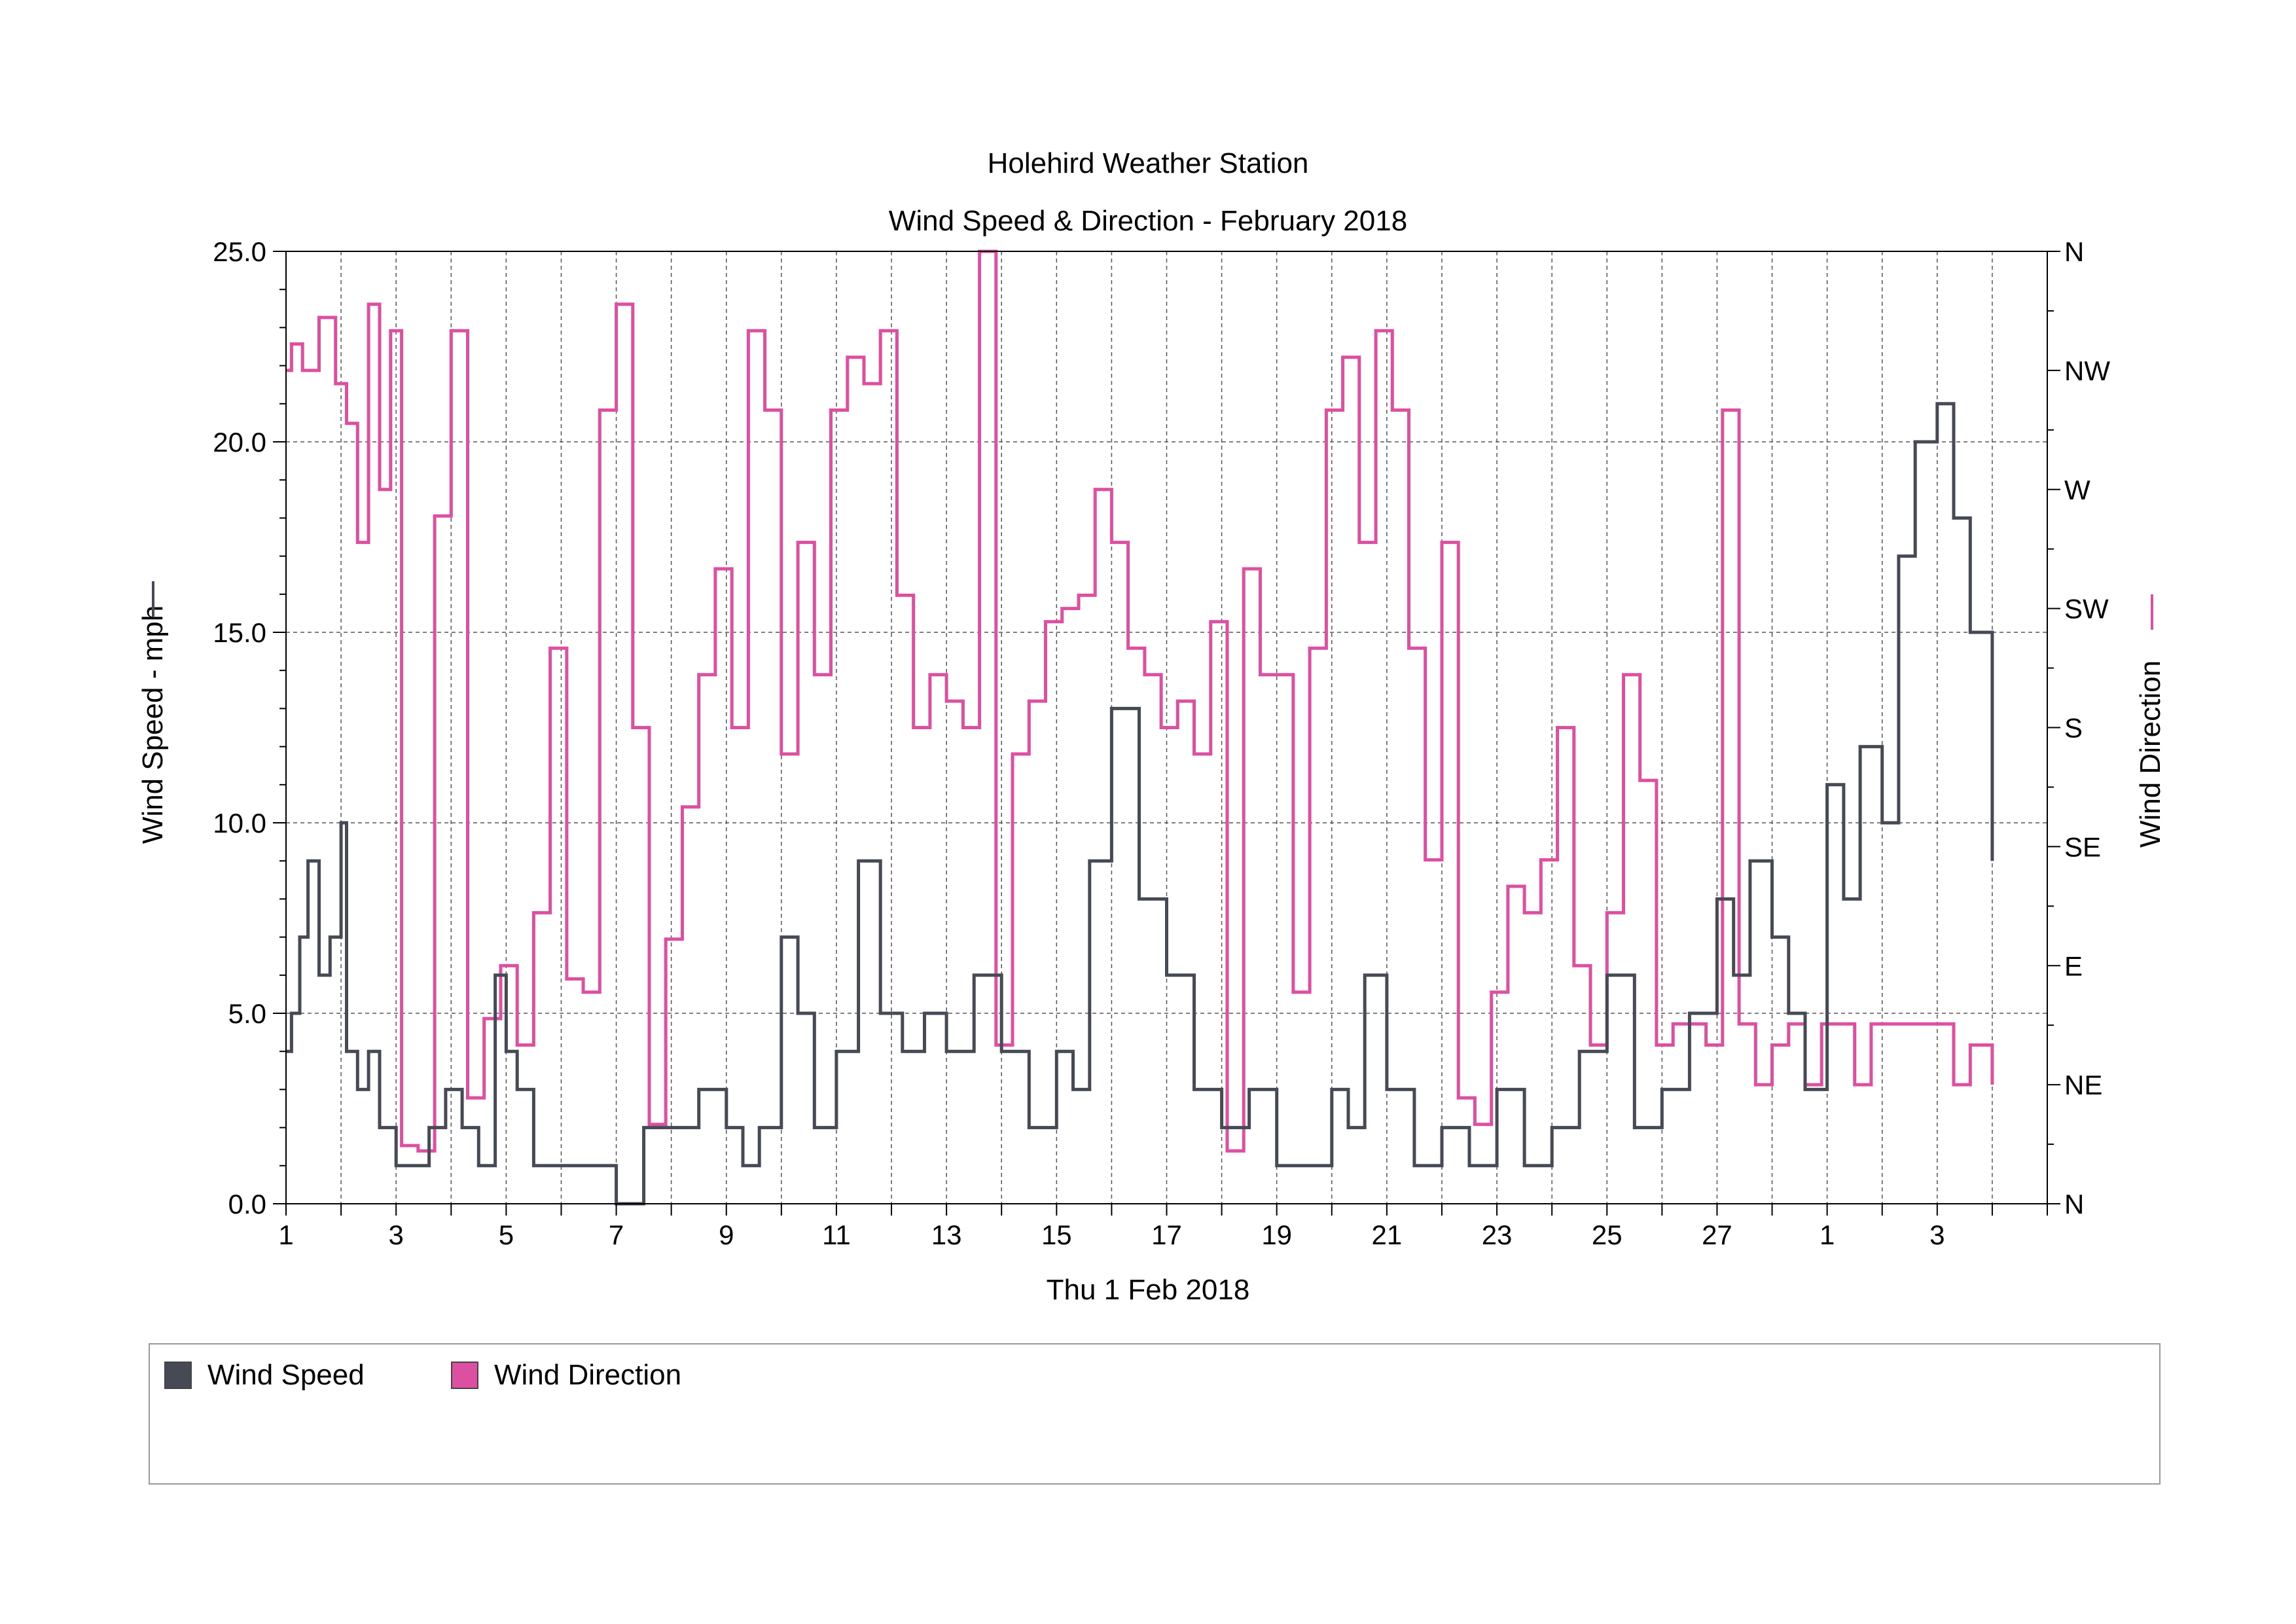 The image size is (2296, 1624). Describe the element at coordinates (2073, 728) in the screenshot. I see `y-right-tick-label: S` at that location.